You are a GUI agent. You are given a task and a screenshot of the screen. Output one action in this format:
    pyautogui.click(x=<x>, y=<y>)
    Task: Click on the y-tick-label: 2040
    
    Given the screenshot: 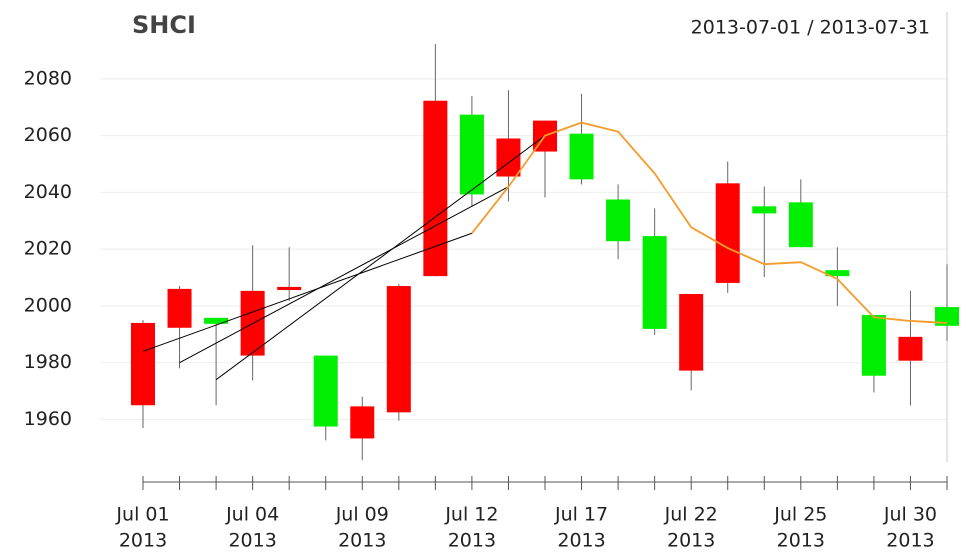 What is the action you would take?
    pyautogui.click(x=48, y=192)
    